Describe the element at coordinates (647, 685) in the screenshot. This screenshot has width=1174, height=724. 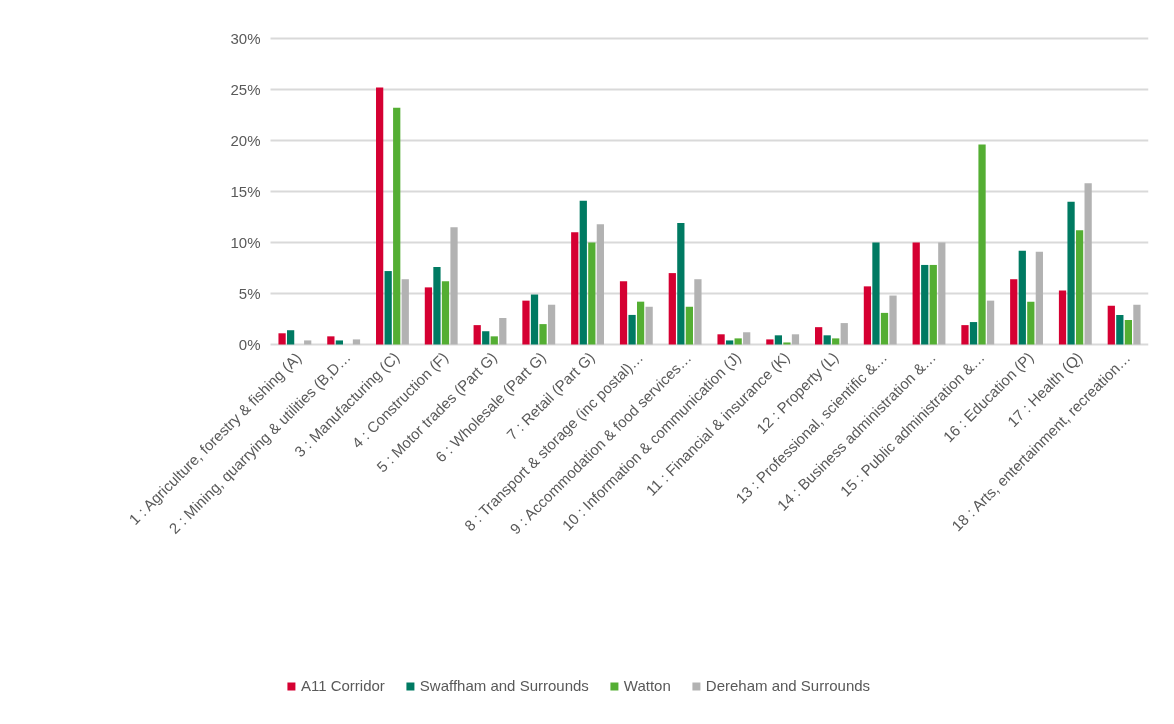
I see `legend-label: Watton` at that location.